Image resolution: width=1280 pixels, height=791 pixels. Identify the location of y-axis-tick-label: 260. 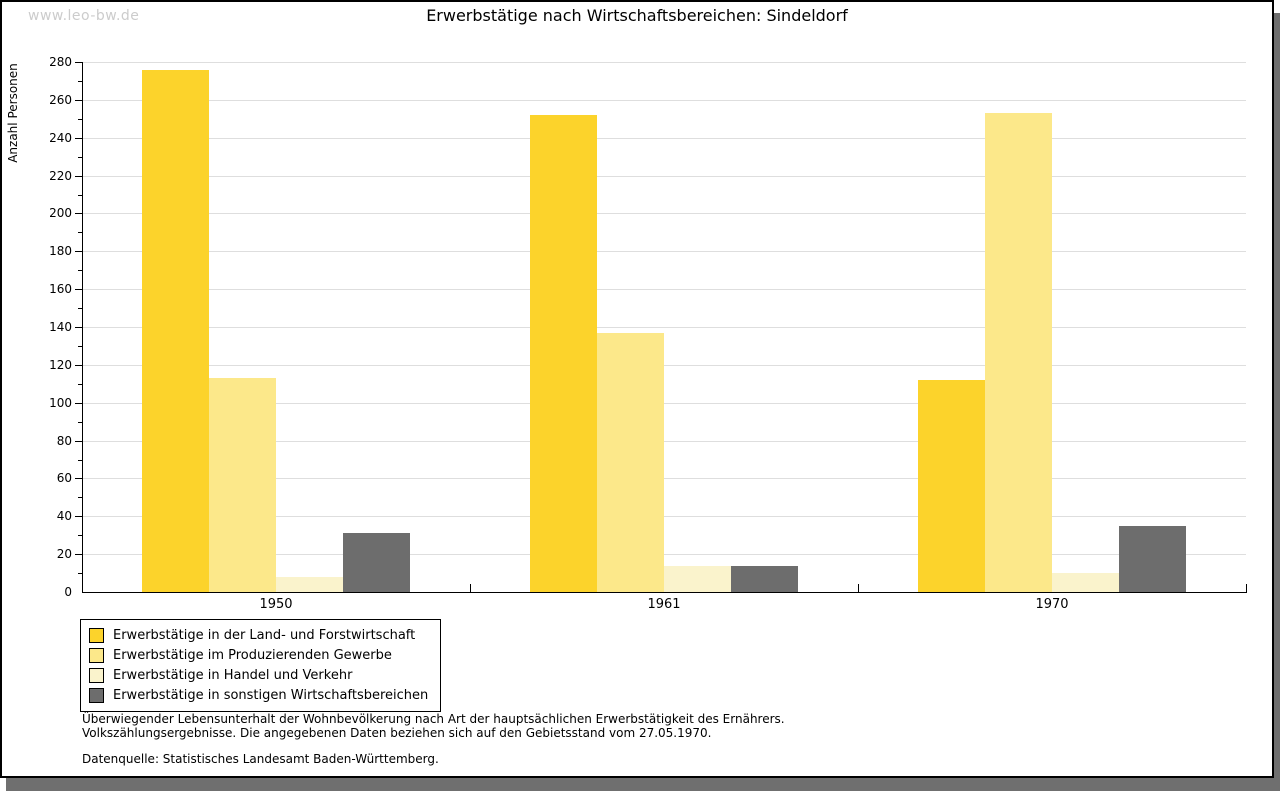
(60, 99).